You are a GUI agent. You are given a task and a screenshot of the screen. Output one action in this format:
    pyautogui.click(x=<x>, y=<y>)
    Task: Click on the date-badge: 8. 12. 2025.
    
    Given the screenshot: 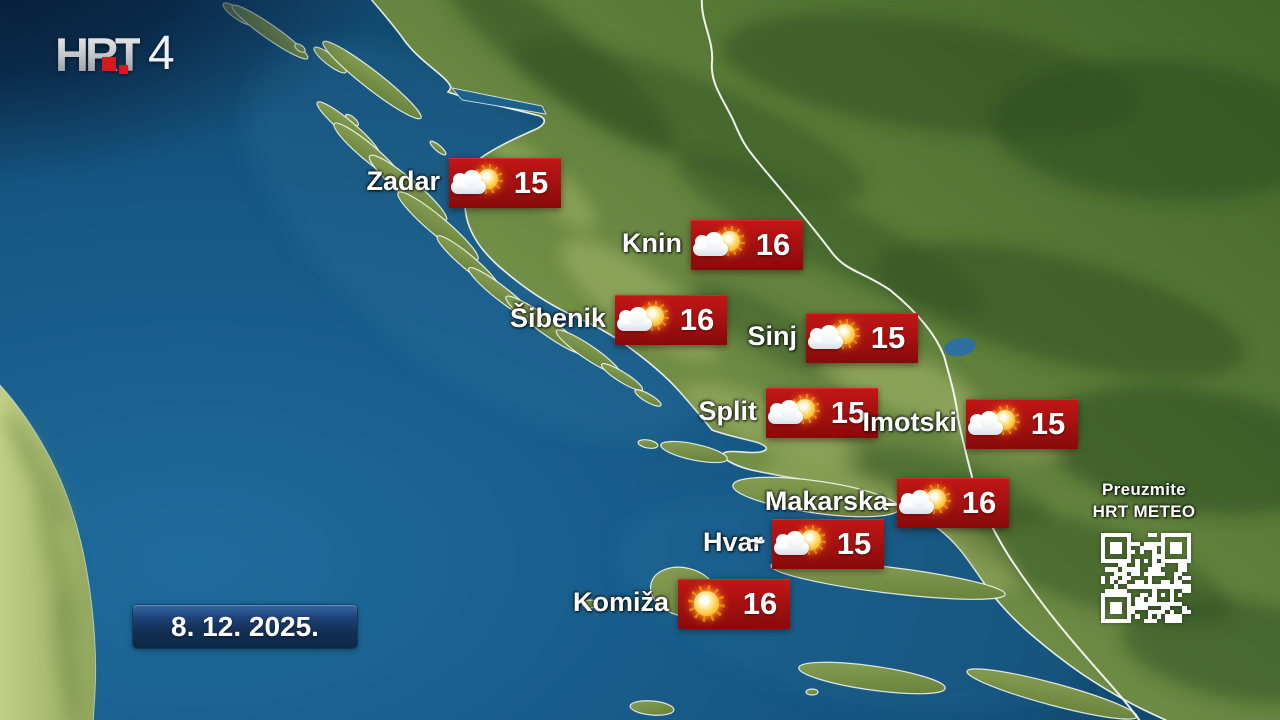 What is the action you would take?
    pyautogui.click(x=245, y=626)
    